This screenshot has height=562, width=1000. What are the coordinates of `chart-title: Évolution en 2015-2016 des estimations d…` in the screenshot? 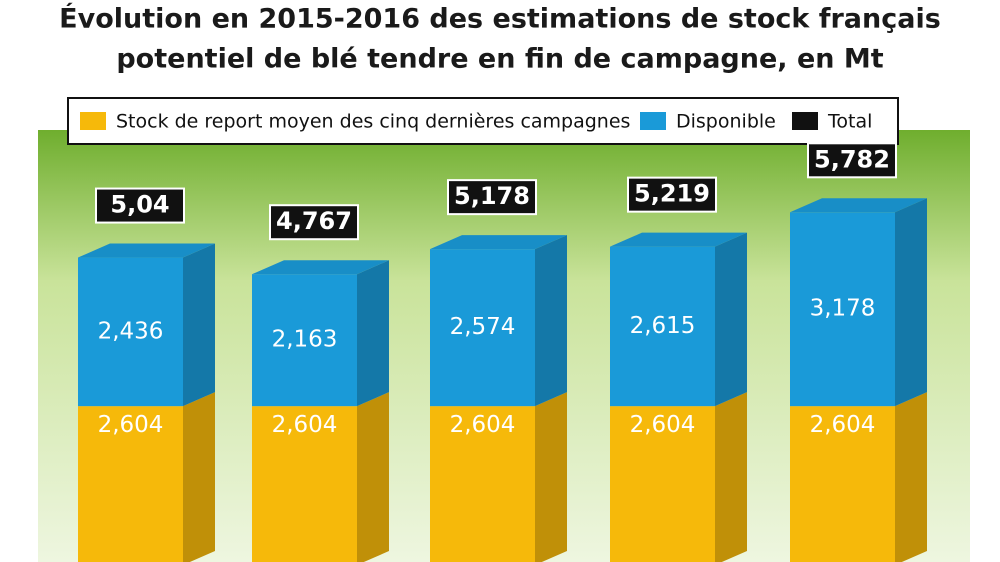 It's located at (500, 19).